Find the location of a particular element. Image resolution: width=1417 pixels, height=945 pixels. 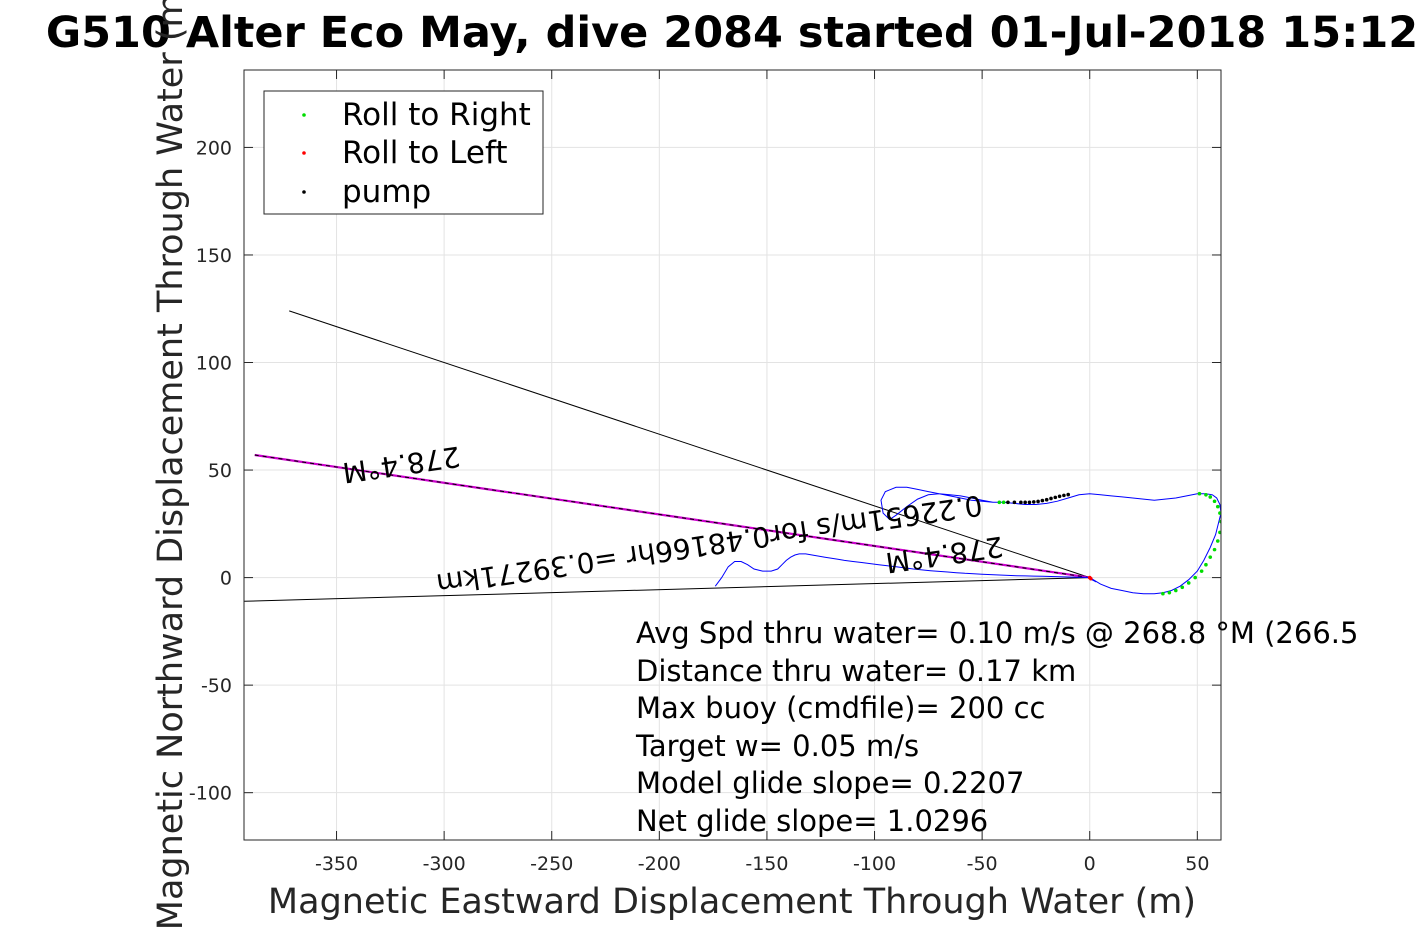

legend-label-pump: pump is located at coordinates (386, 192).